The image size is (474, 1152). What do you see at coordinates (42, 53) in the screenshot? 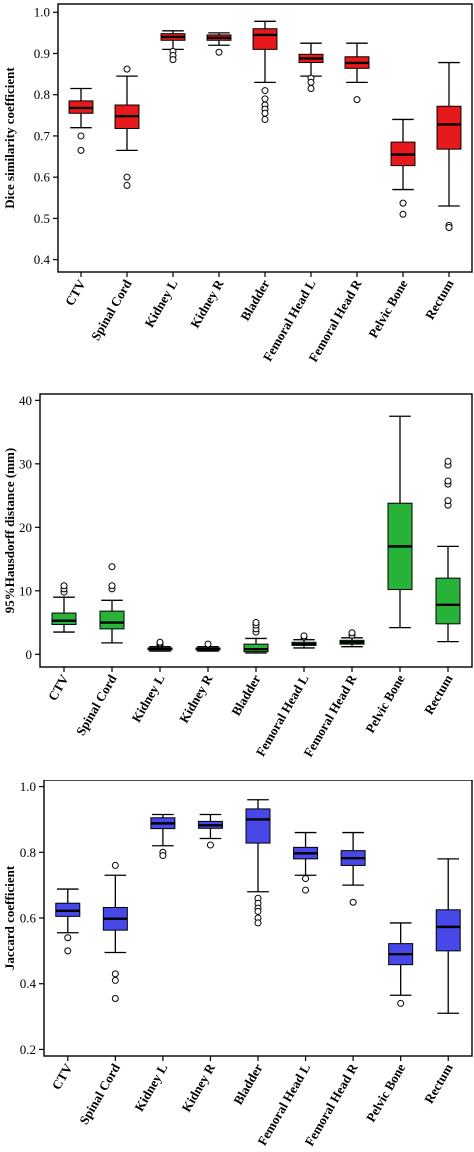
I see `y-tick-label: 0.9` at bounding box center [42, 53].